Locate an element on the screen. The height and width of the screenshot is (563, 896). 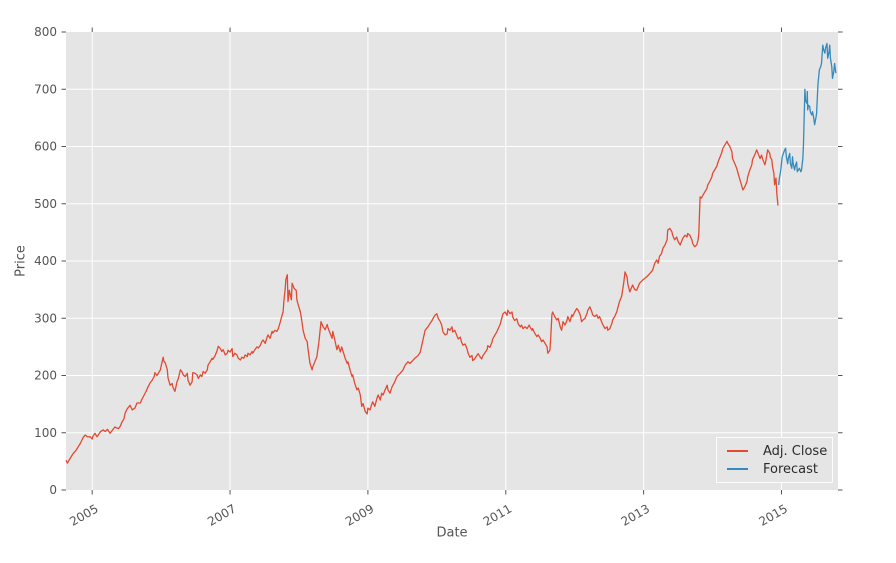
legend-label-forecast: Forecast is located at coordinates (791, 469).